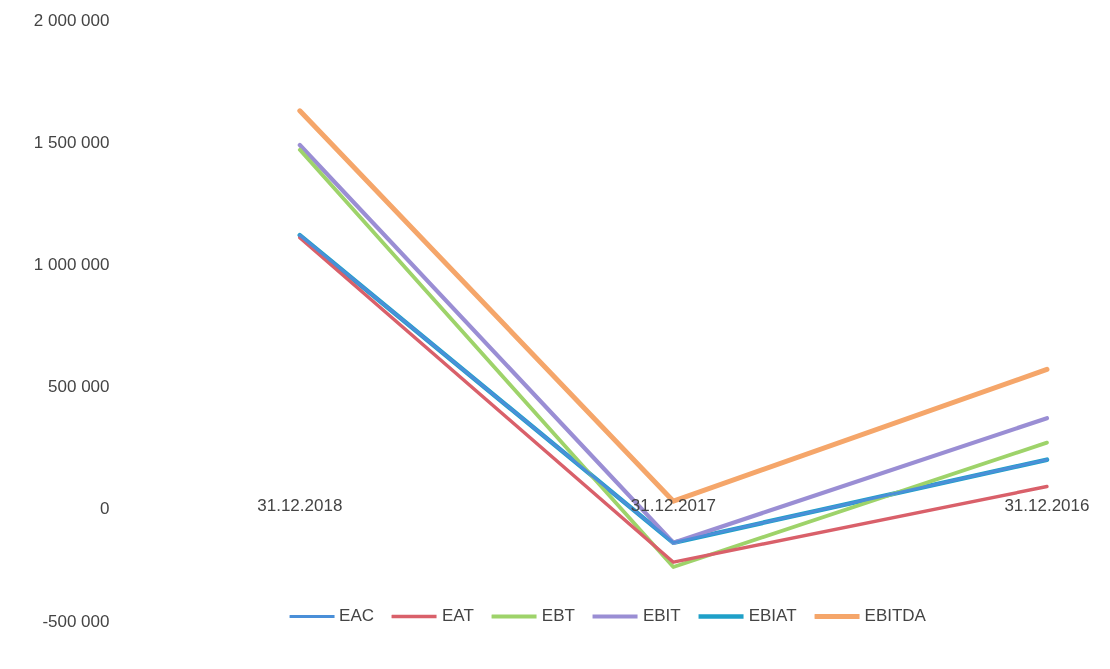 Image resolution: width=1110 pixels, height=669 pixels. I want to click on legend-label: EBIAT, so click(772, 616).